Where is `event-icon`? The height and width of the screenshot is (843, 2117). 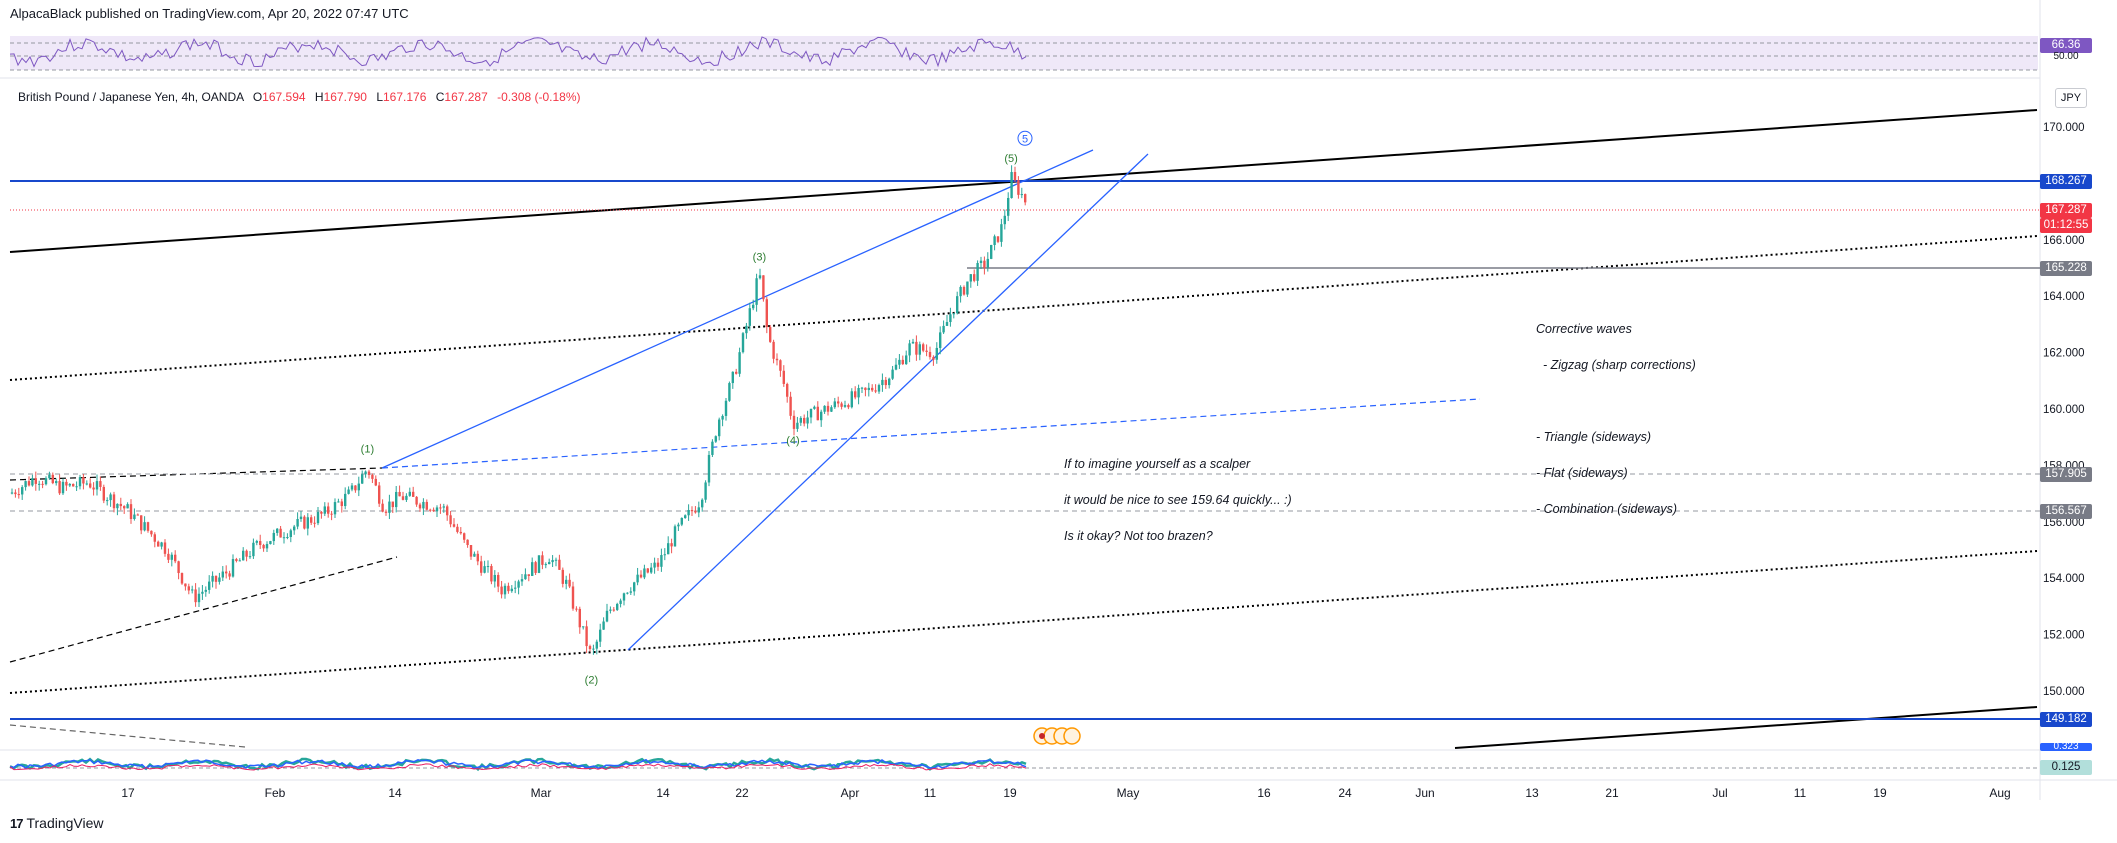 event-icon is located at coordinates (1072, 736).